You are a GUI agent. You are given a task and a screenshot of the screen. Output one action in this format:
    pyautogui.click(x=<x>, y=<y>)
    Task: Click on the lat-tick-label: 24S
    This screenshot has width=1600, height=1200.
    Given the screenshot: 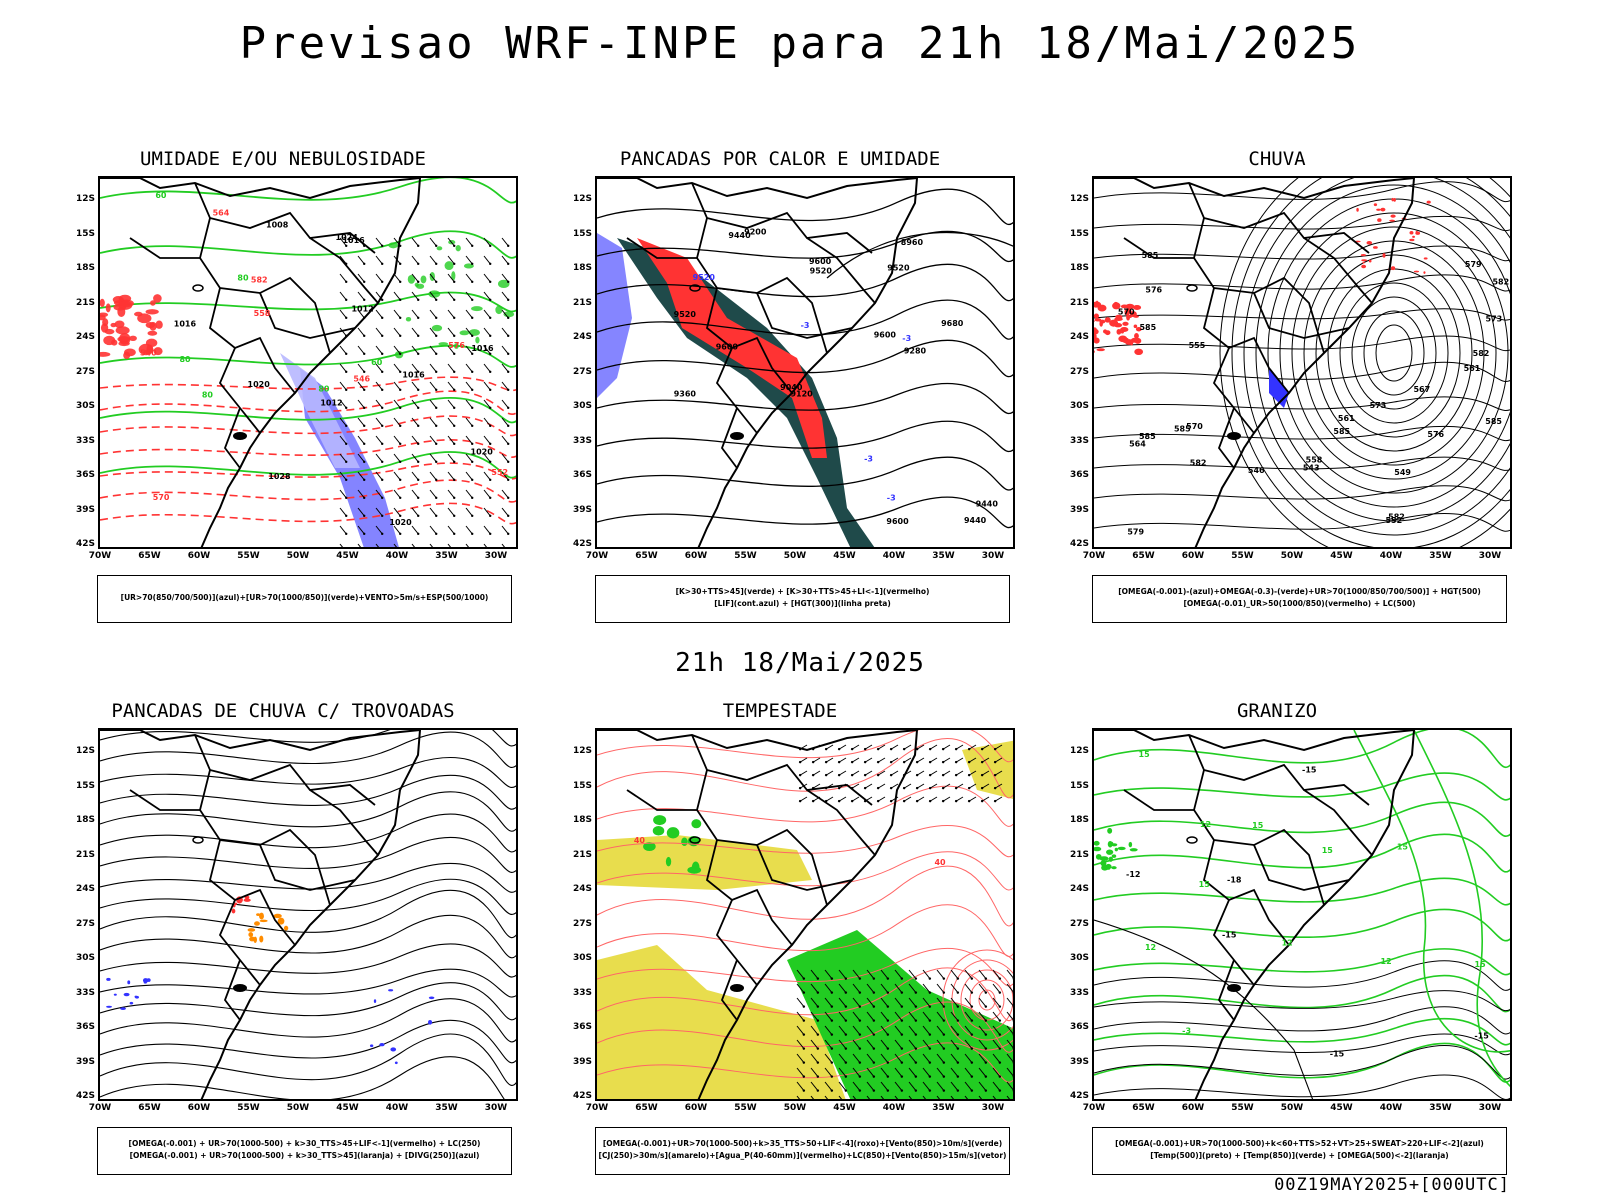 What is the action you would take?
    pyautogui.click(x=85, y=337)
    